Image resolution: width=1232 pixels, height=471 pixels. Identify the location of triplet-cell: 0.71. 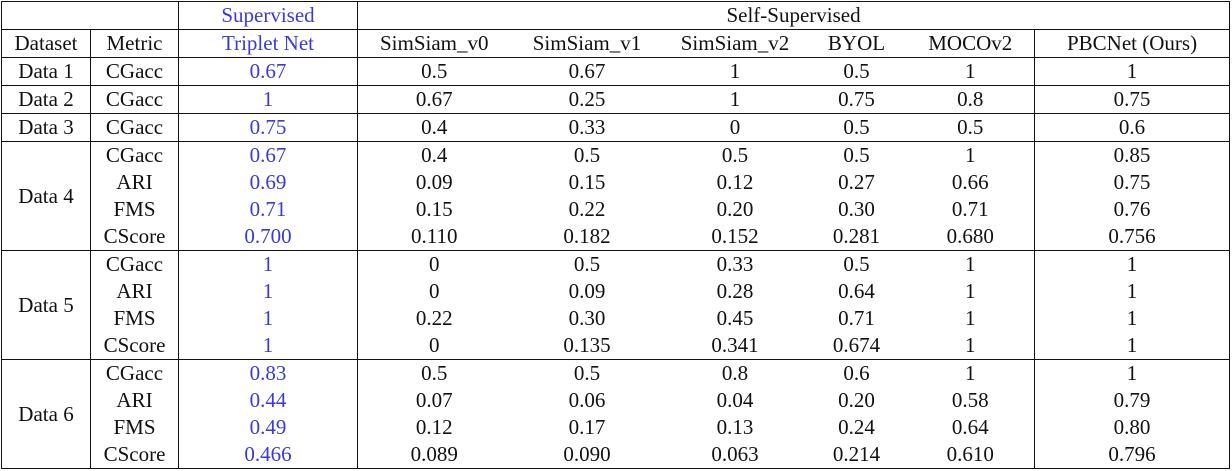
(268, 209).